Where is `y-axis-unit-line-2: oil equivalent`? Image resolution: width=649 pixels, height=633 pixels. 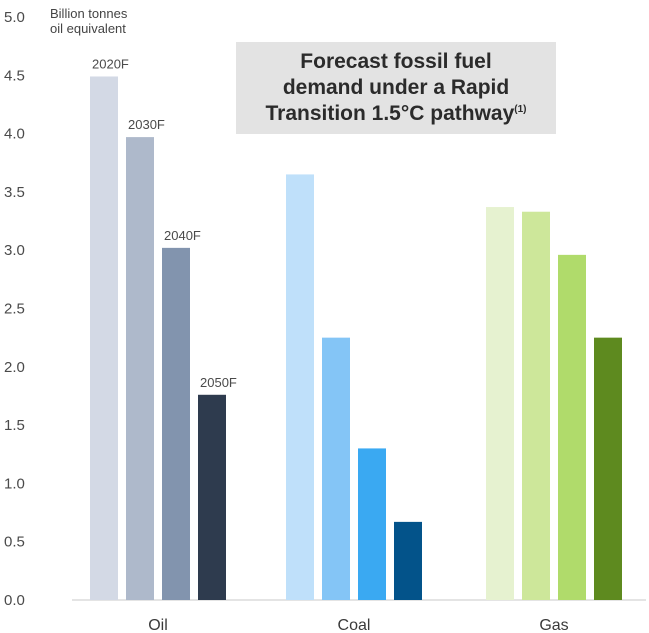
y-axis-unit-line-2: oil equivalent is located at coordinates (88, 28).